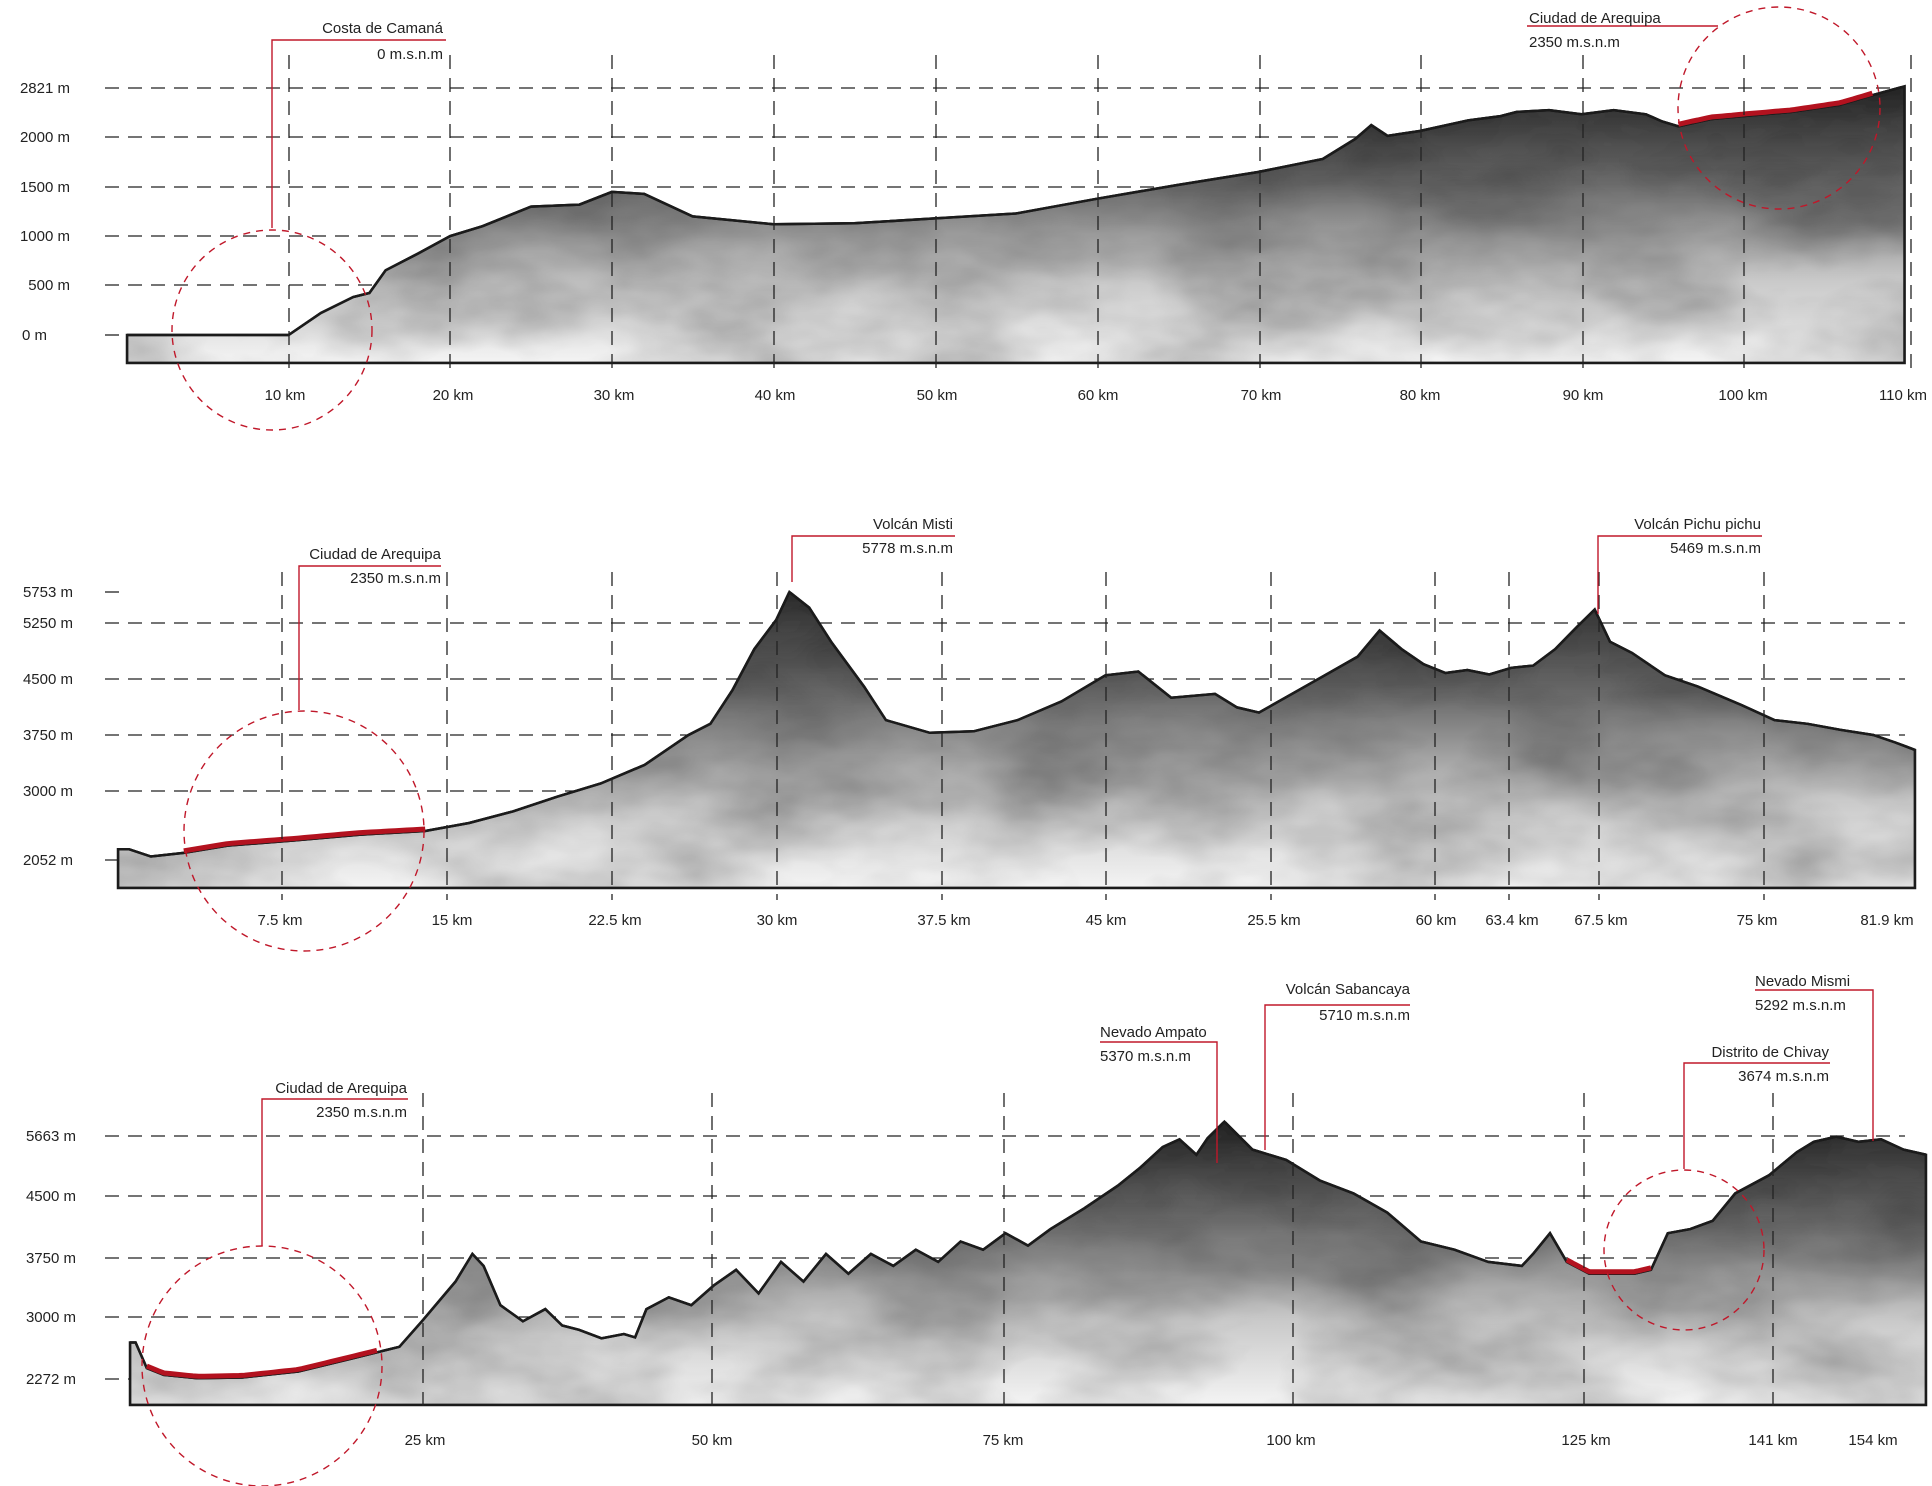  Describe the element at coordinates (1273, 920) in the screenshot. I see `x-tick-label: 25.5 km` at that location.